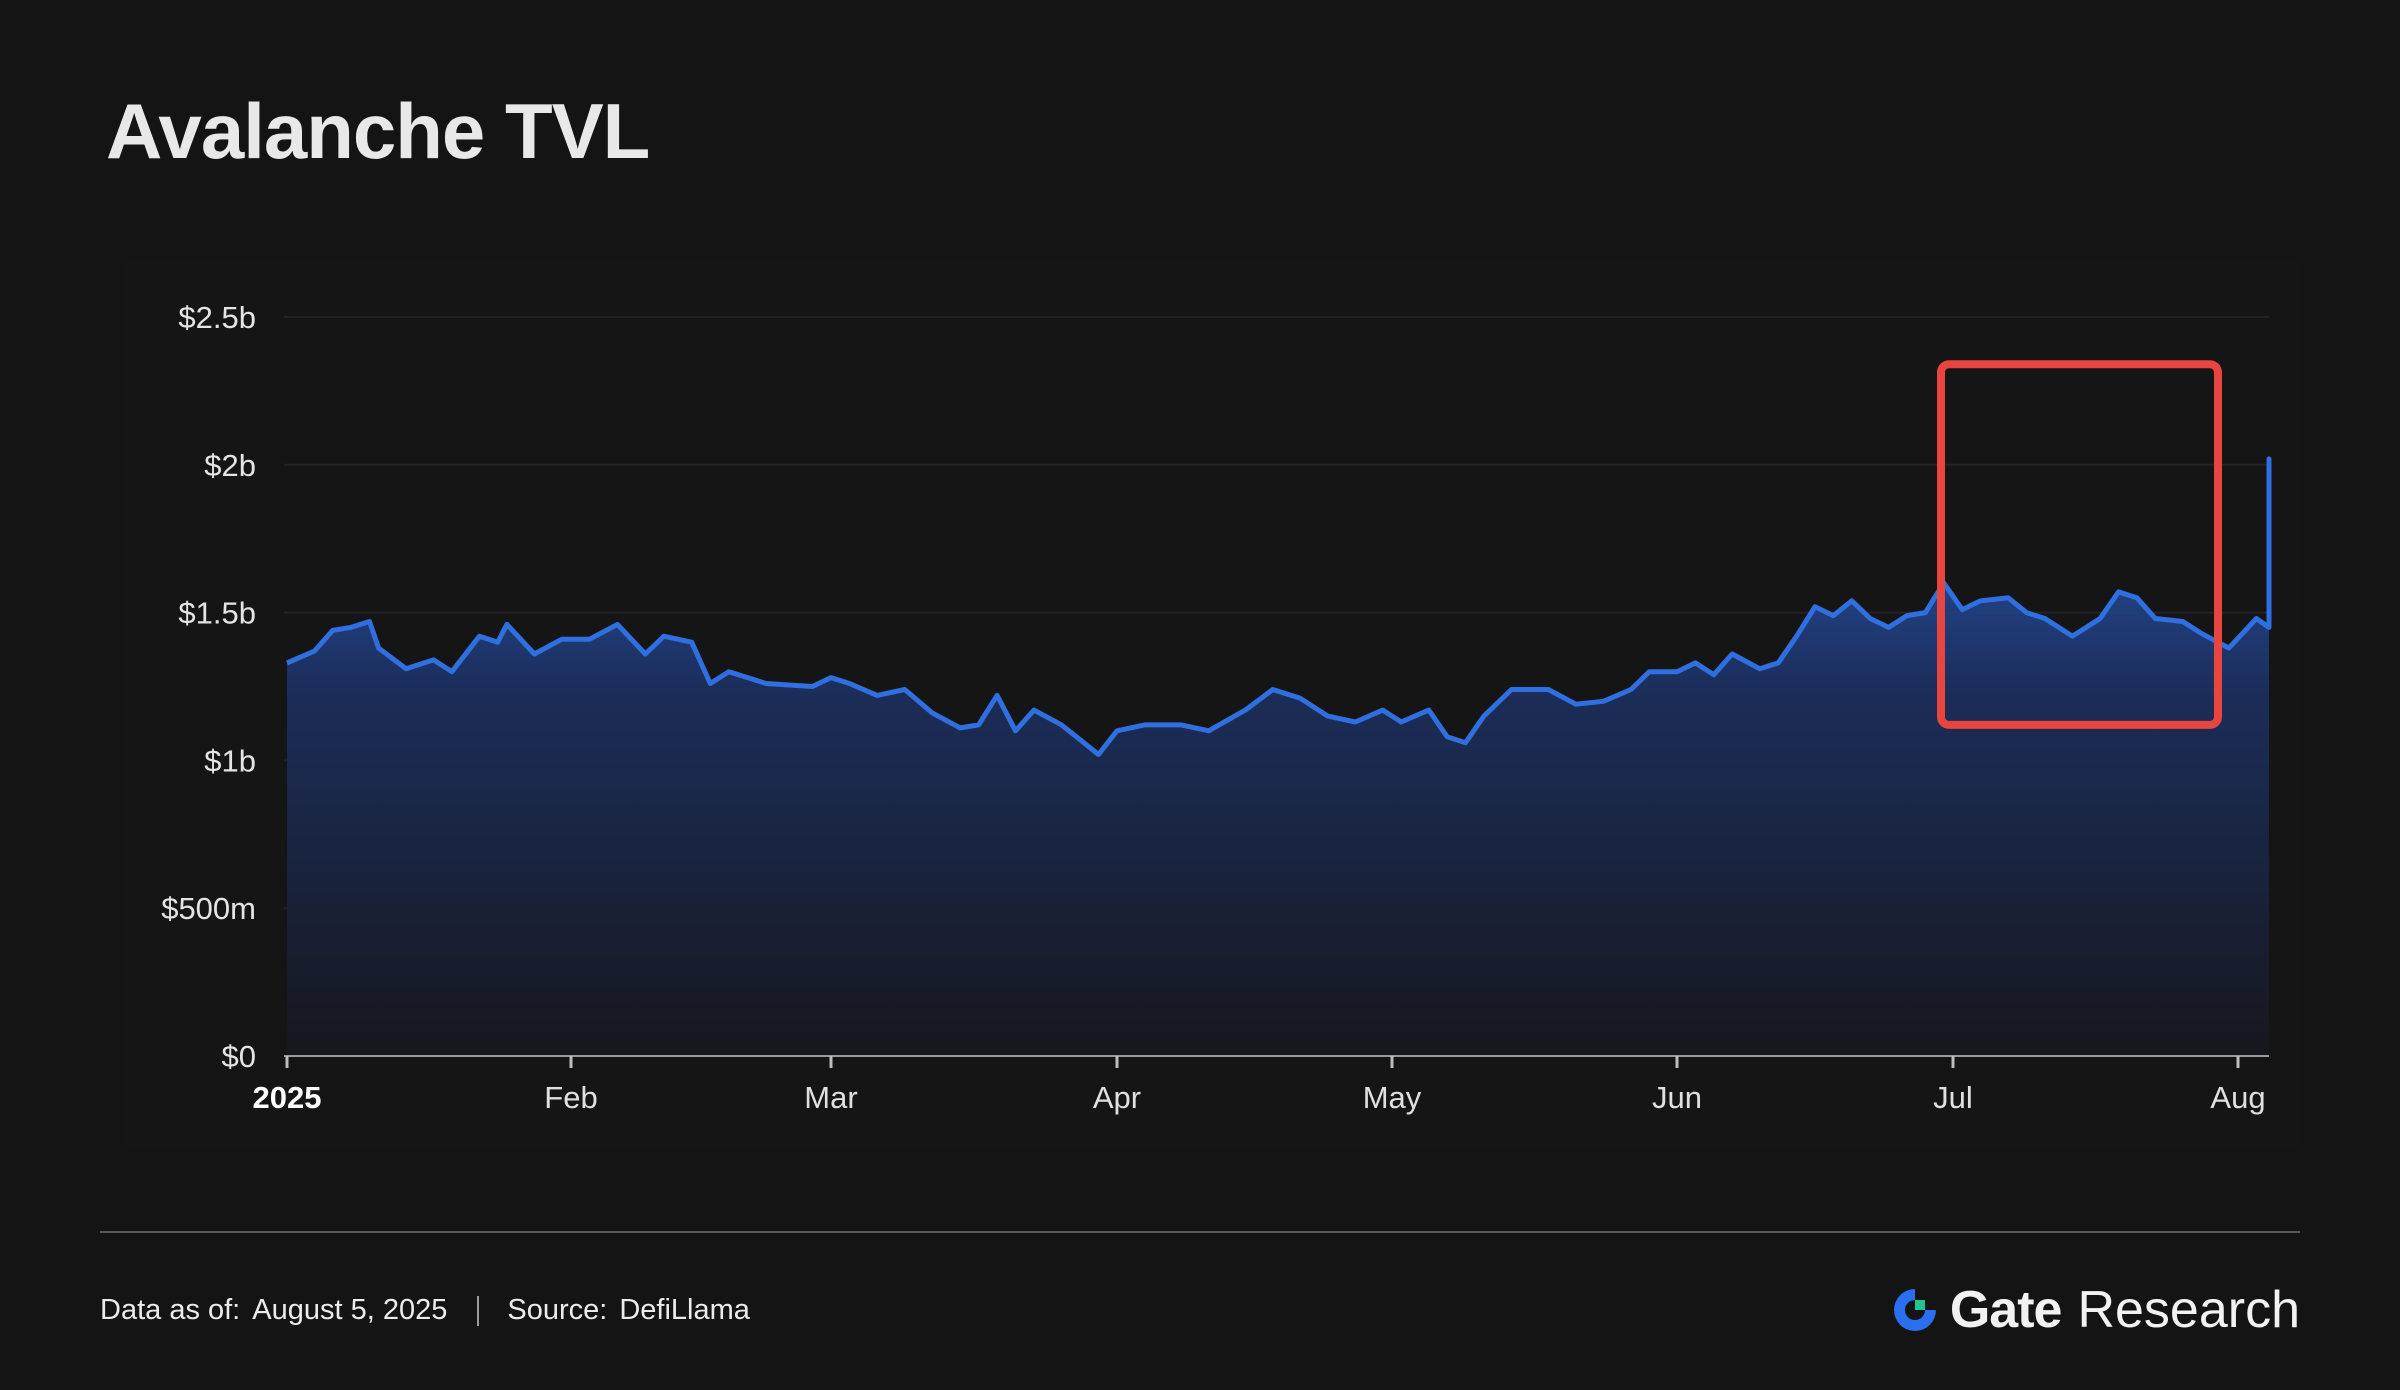  Describe the element at coordinates (217, 317) in the screenshot. I see `y-tick-label: $2.5b` at that location.